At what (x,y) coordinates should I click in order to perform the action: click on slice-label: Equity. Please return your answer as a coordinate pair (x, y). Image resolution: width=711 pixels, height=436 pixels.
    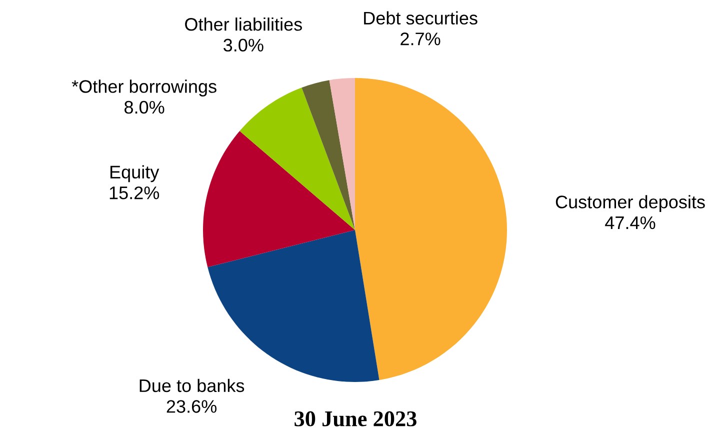
    Looking at the image, I should click on (135, 173).